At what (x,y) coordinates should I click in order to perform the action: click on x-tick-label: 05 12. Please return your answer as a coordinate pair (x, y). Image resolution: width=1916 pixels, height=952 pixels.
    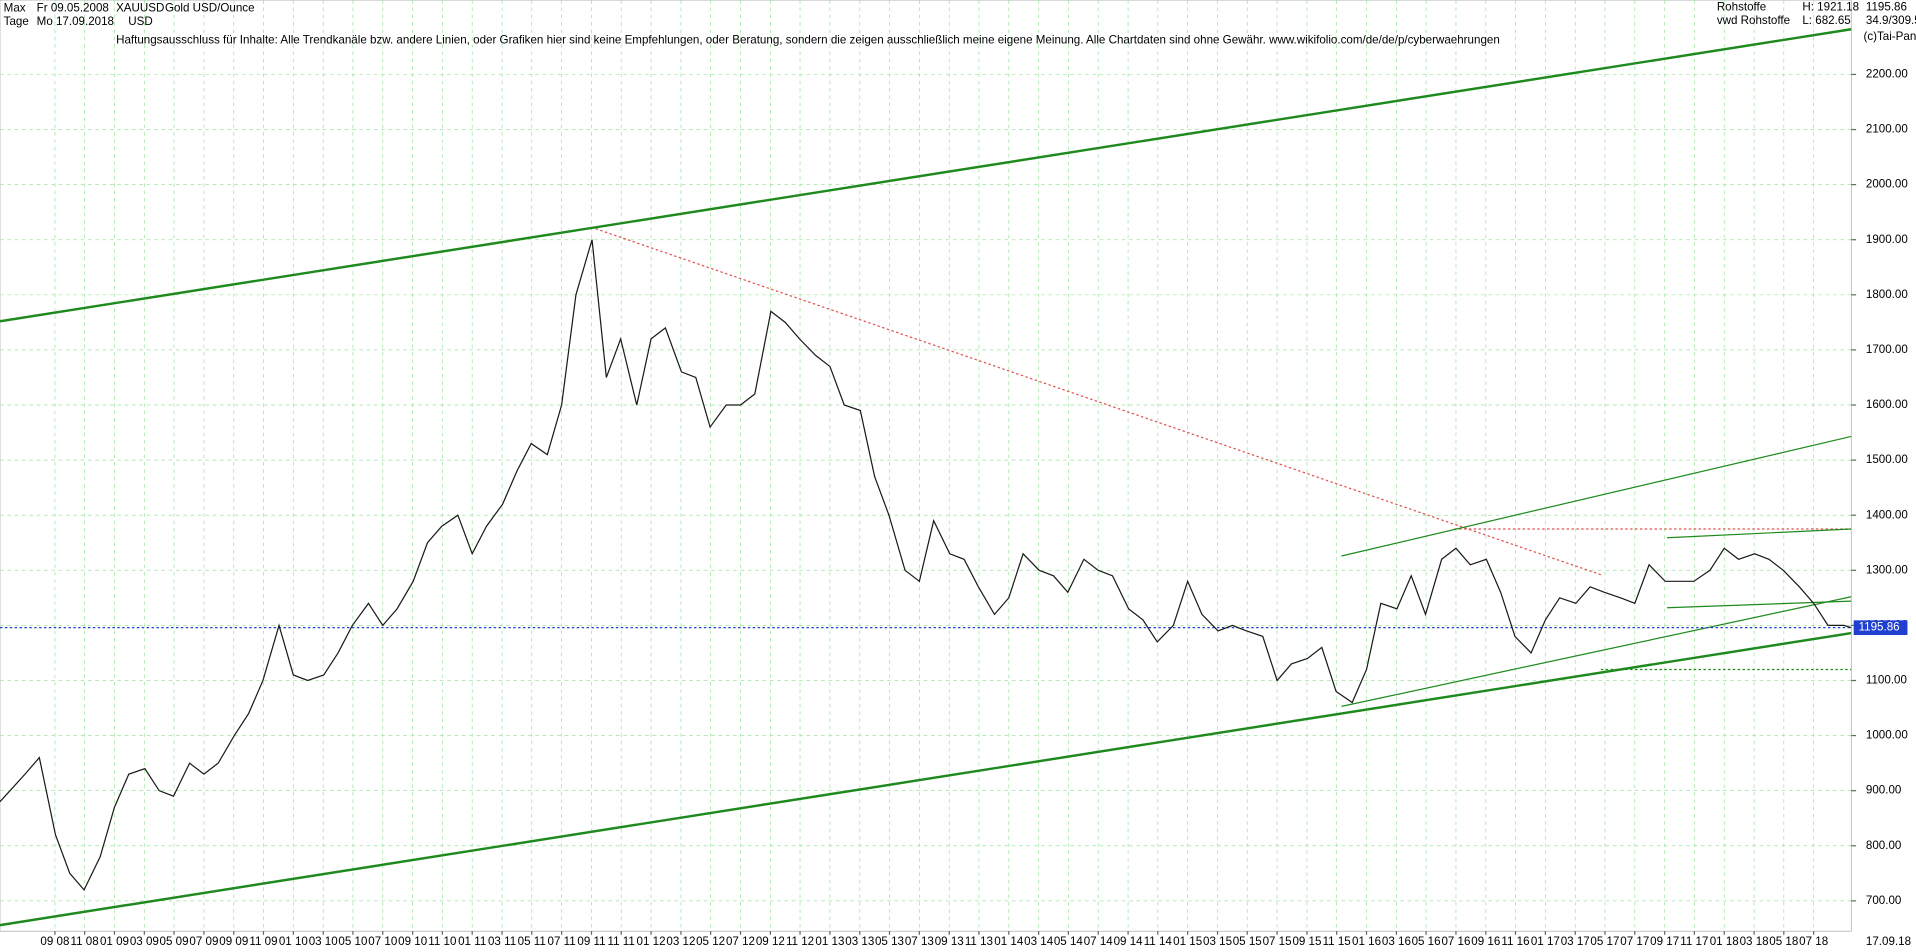
    Looking at the image, I should click on (710, 941).